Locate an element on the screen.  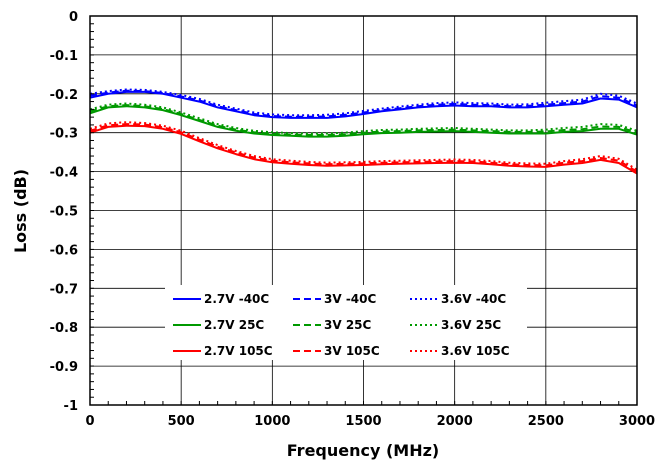
legend-label: 2.7V -40C is located at coordinates (236, 299).